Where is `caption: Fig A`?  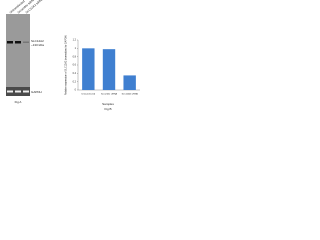 caption: Fig A is located at coordinates (18, 102).